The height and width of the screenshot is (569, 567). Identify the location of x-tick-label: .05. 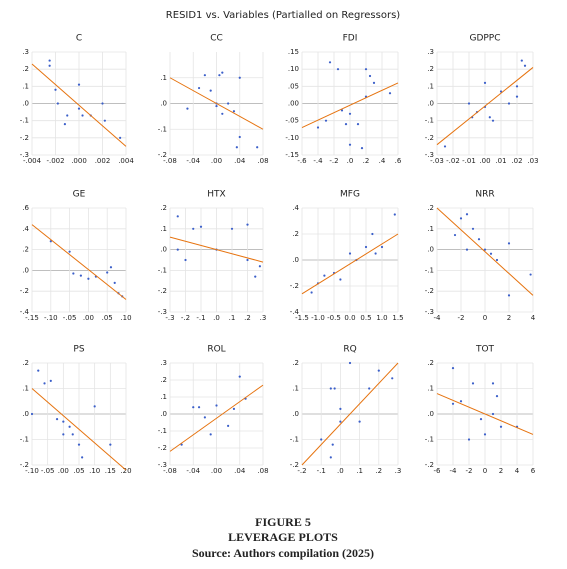
(107, 318).